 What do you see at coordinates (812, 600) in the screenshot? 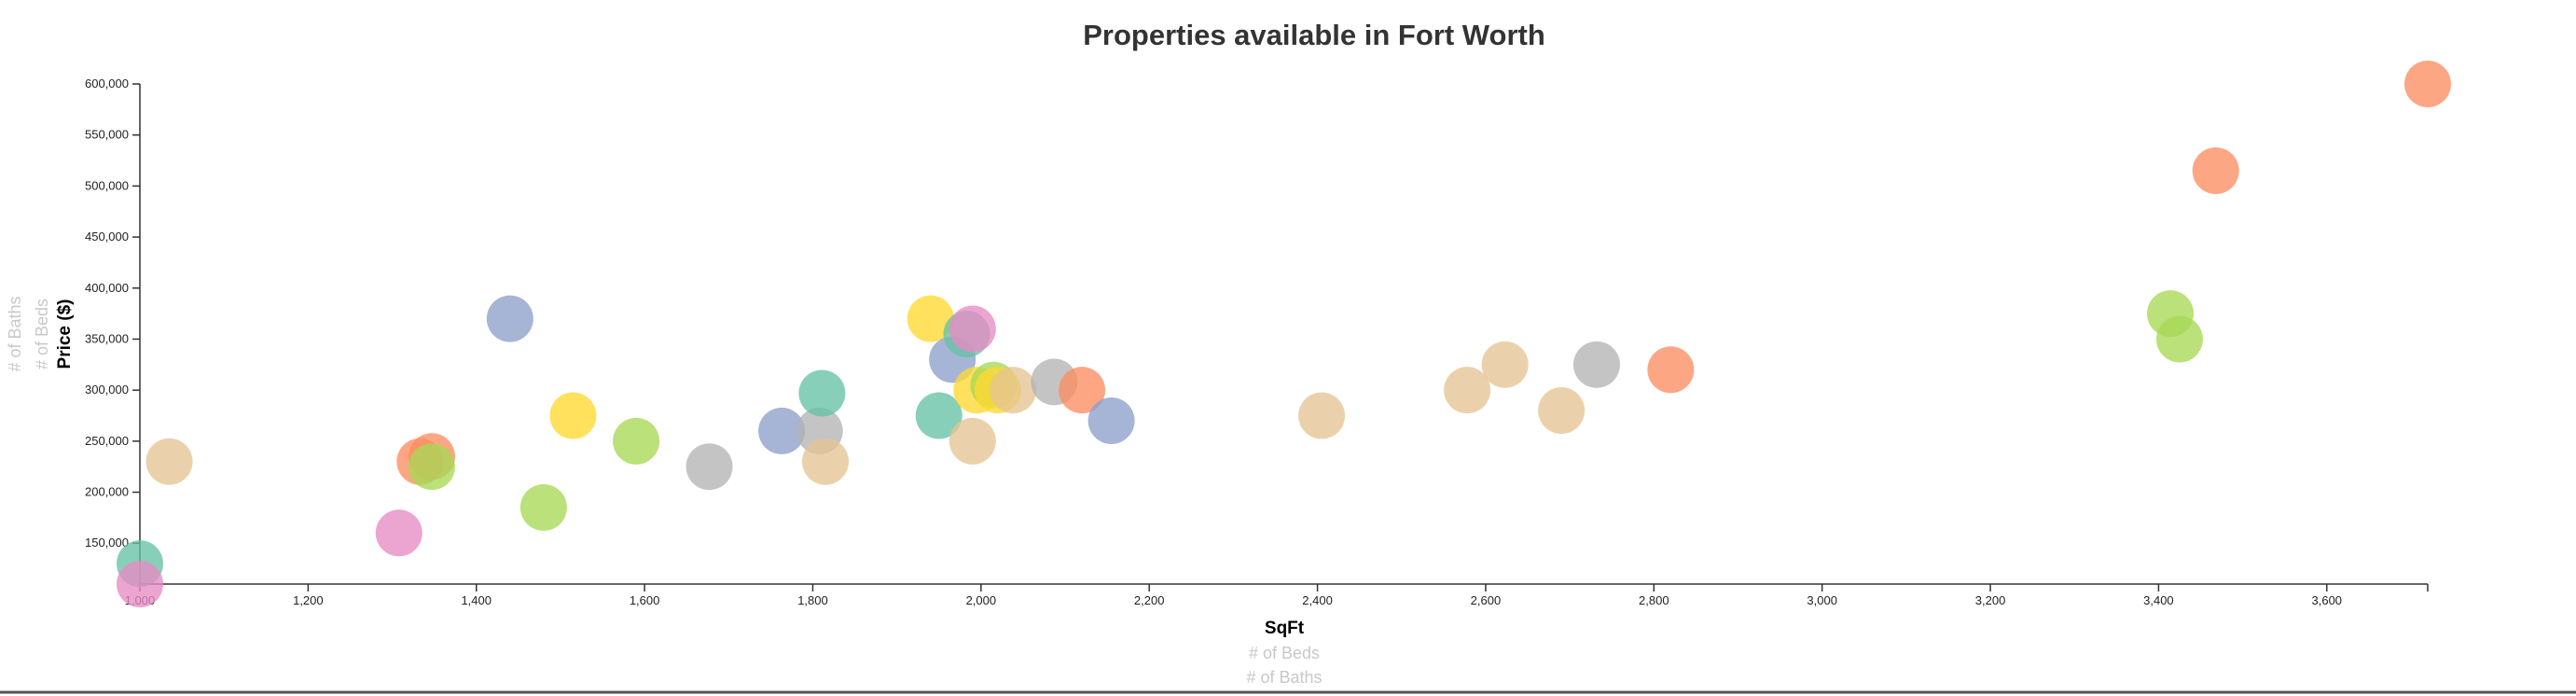
I see `x-tick-label: 1,800` at bounding box center [812, 600].